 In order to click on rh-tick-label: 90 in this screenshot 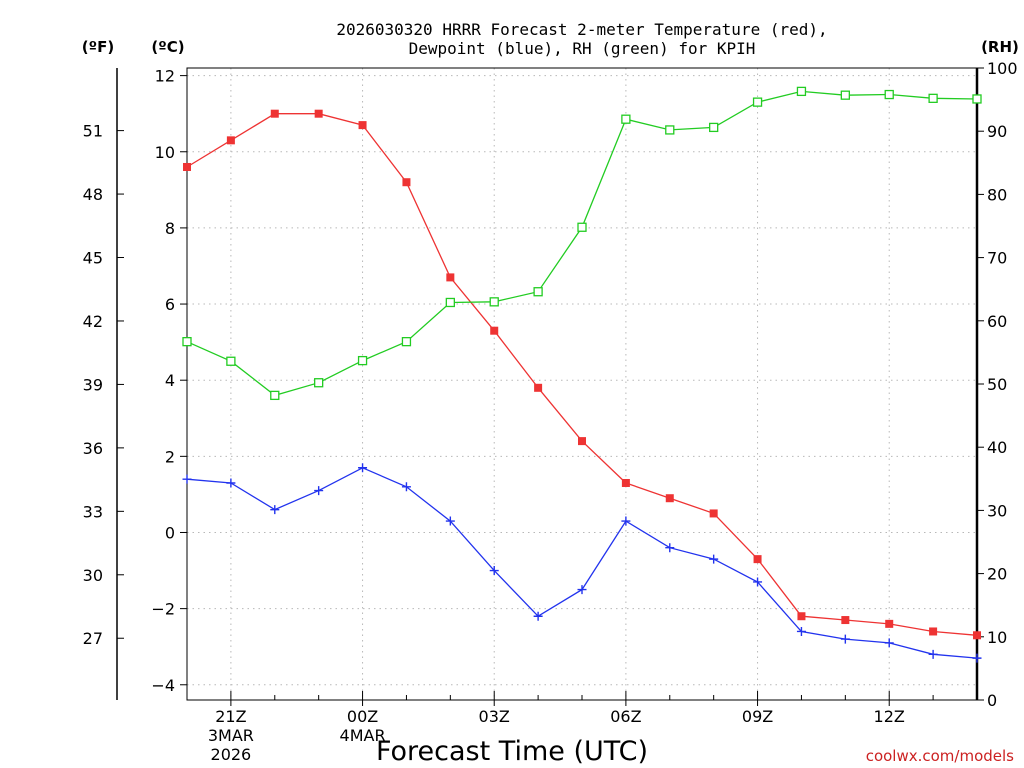, I will do `click(997, 131)`.